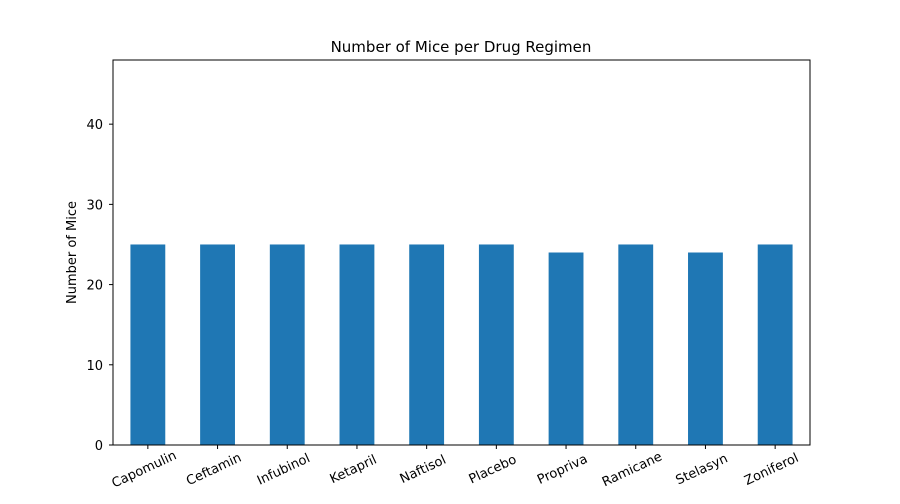 The height and width of the screenshot is (504, 900). Describe the element at coordinates (427, 344) in the screenshot. I see `bar-naftisol` at that location.